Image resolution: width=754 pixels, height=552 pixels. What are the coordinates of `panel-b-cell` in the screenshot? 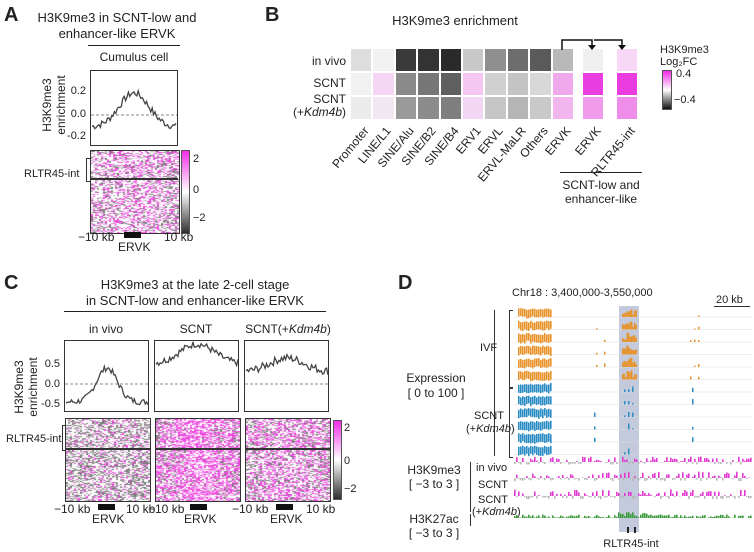 It's located at (495, 108).